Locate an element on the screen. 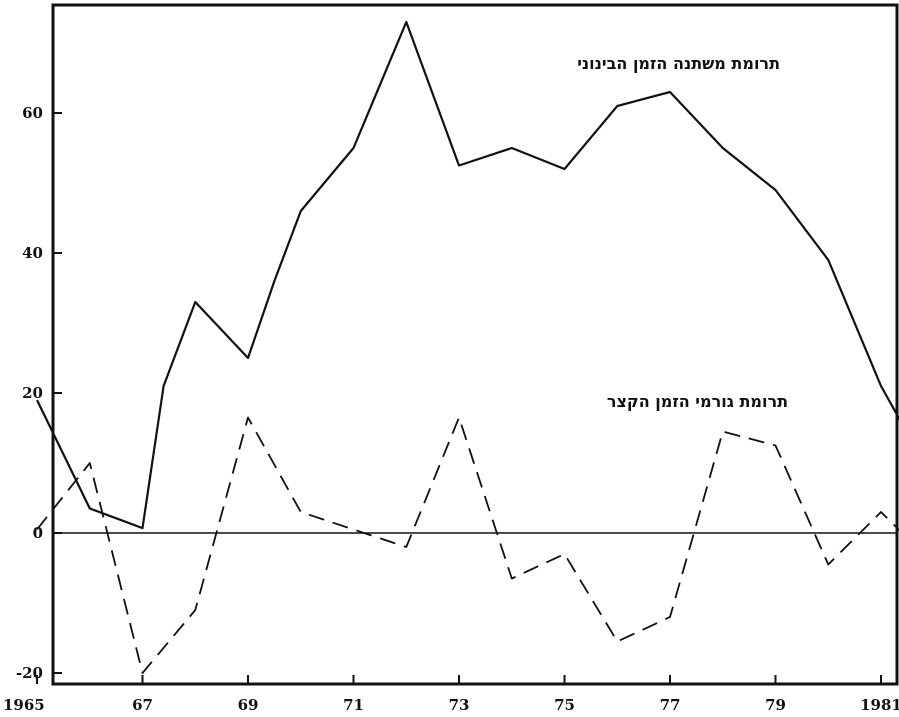 This screenshot has height=717, width=899. x-tick-label: 1981 is located at coordinates (879, 705).